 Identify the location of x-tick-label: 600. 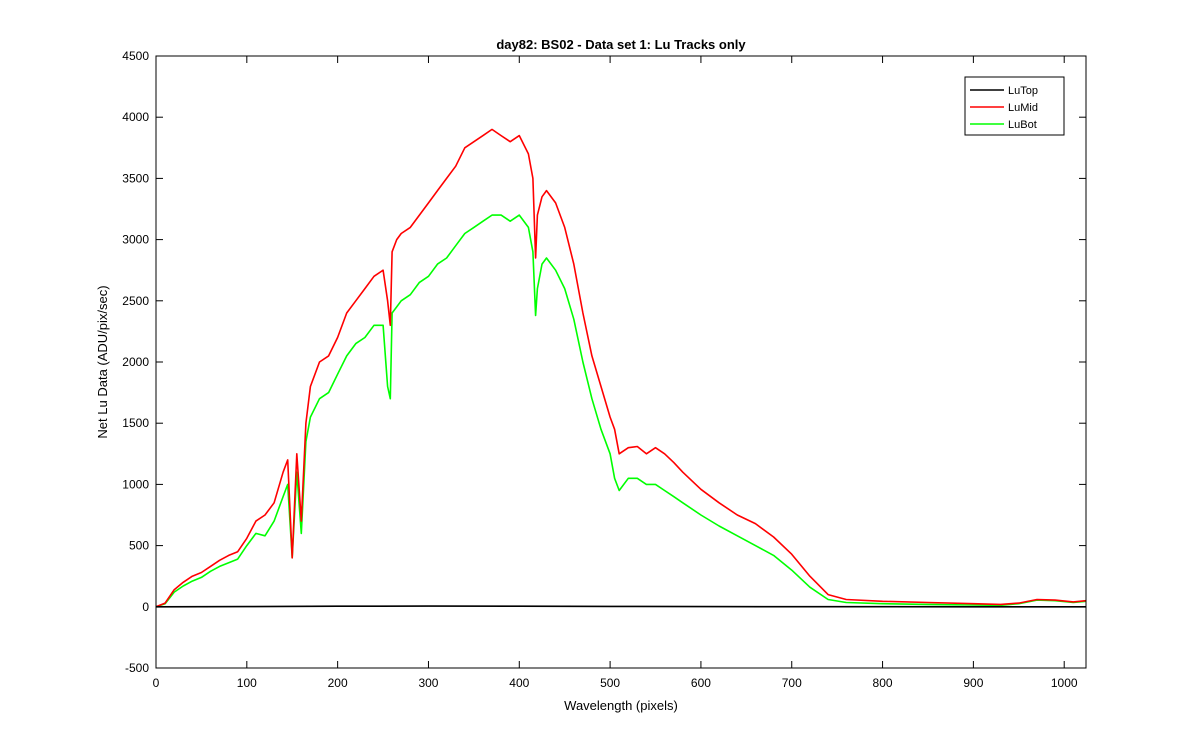
(701, 683).